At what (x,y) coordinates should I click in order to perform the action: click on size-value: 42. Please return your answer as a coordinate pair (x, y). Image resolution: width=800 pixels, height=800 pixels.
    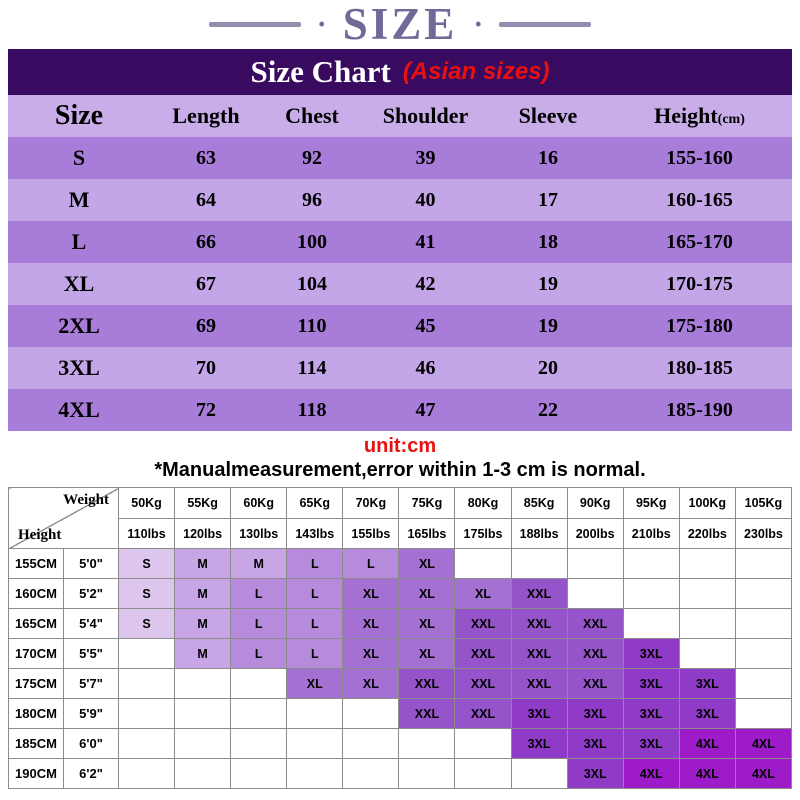
    Looking at the image, I should click on (425, 283).